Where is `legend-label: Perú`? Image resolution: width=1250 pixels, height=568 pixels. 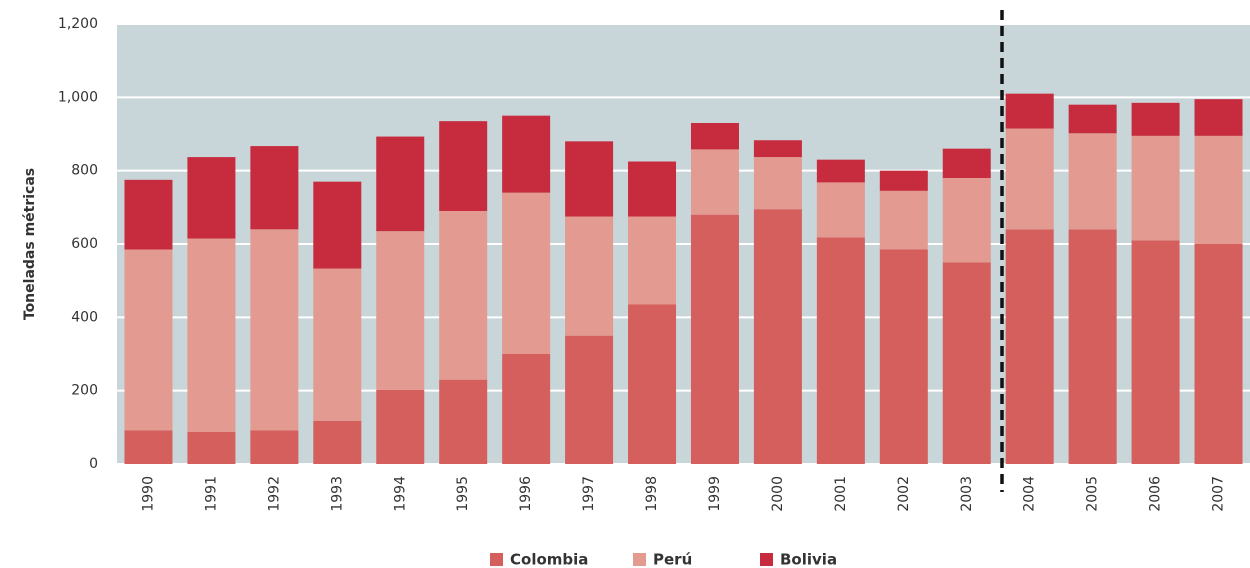 legend-label: Perú is located at coordinates (672, 559).